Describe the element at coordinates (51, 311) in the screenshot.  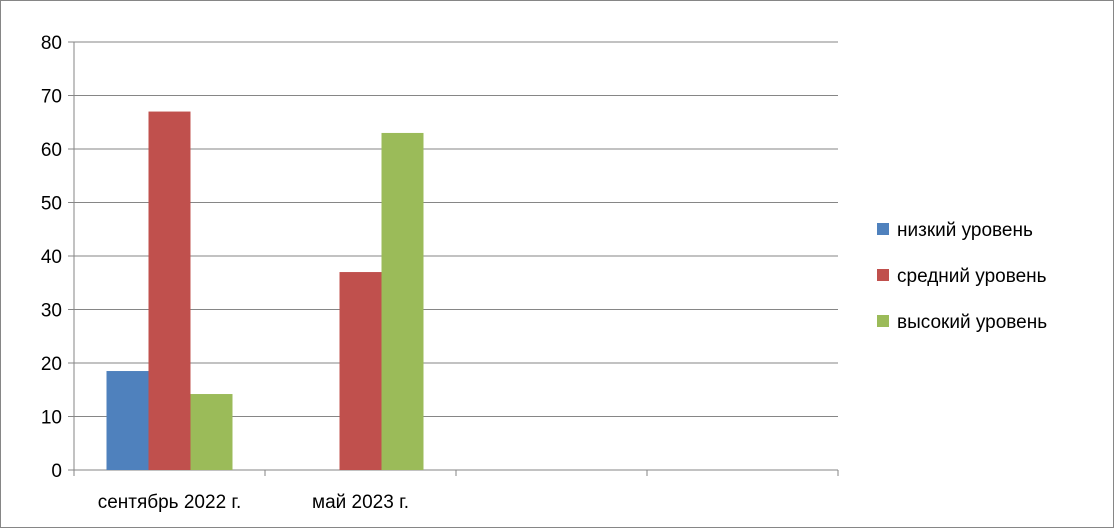
I see `y-tick-label: 30` at that location.